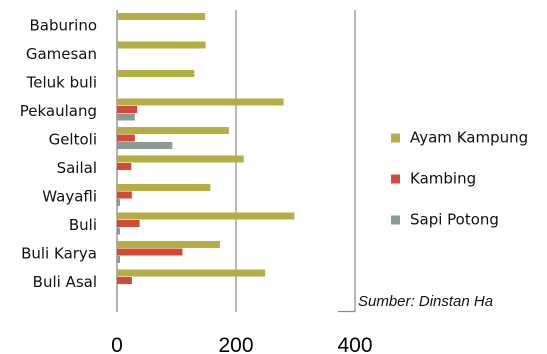  What do you see at coordinates (469, 138) in the screenshot?
I see `legend-label: Ayam Kampung` at bounding box center [469, 138].